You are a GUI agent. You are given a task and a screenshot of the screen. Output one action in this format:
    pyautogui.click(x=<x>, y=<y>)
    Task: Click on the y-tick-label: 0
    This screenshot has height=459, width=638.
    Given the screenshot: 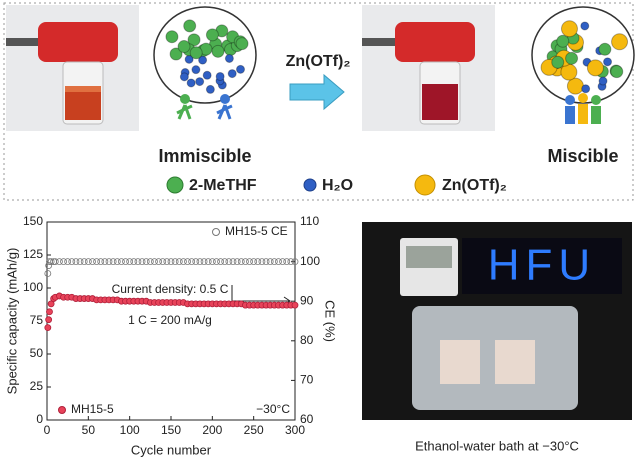 What is the action you would take?
    pyautogui.click(x=39, y=419)
    